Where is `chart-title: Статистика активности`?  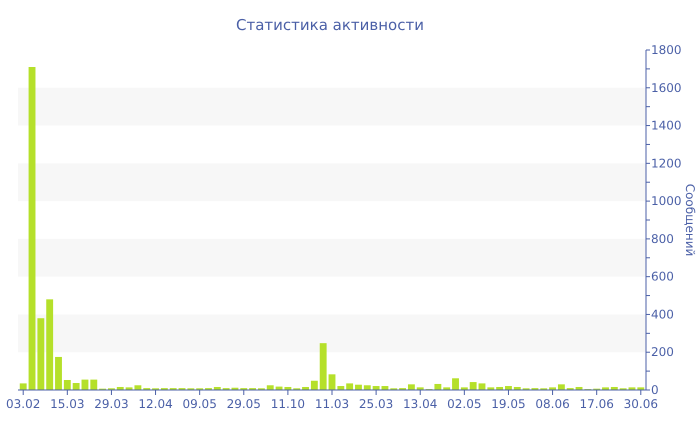
chart-title: Статистика активности is located at coordinates (330, 25).